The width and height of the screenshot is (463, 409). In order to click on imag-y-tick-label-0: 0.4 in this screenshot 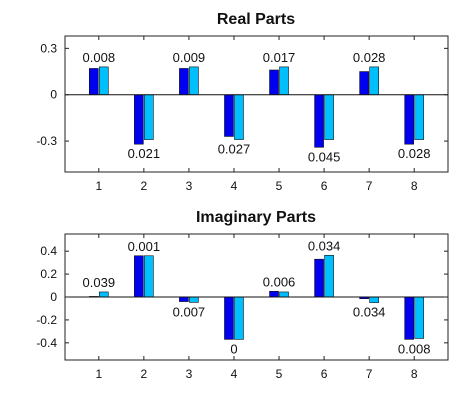, I will do `click(48, 251)`.